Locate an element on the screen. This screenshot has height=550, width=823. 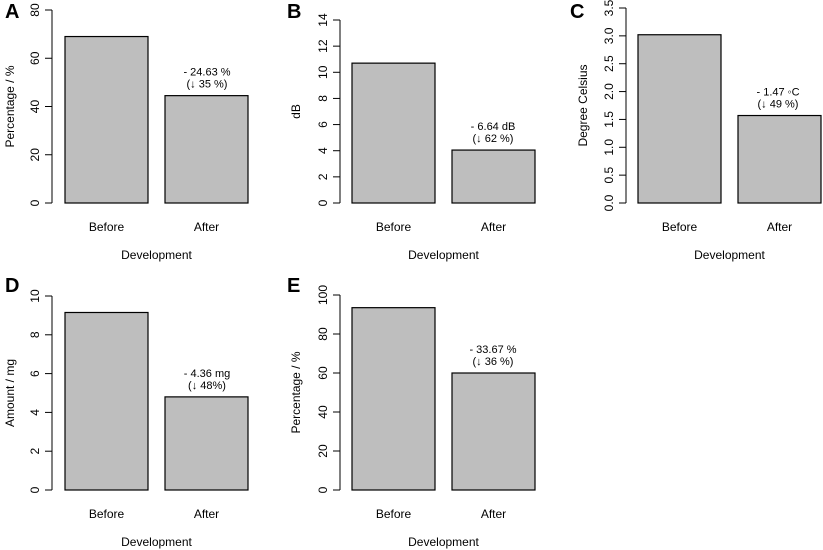
y-axis-label: Amount / mg is located at coordinates (10, 393).